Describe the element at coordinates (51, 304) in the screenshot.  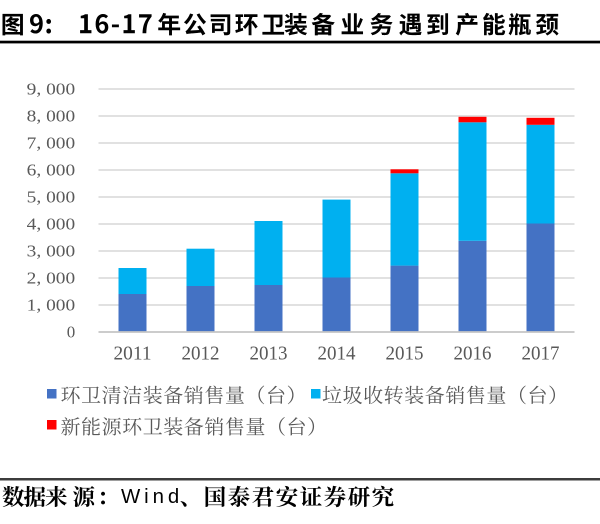
I see `svg-text: 1, 000` at that location.